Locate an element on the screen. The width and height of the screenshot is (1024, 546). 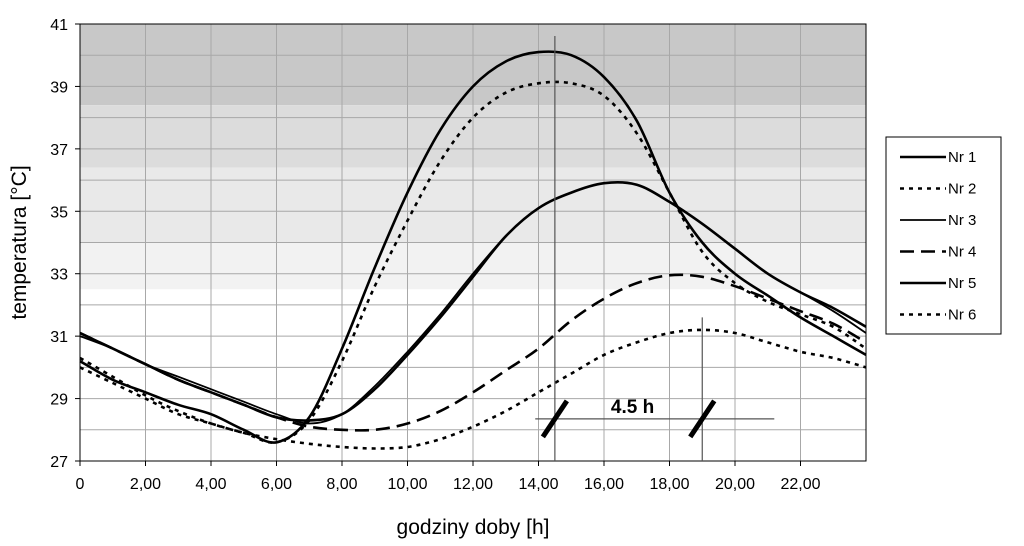
x-tick-label: 14,00 is located at coordinates (538, 484).